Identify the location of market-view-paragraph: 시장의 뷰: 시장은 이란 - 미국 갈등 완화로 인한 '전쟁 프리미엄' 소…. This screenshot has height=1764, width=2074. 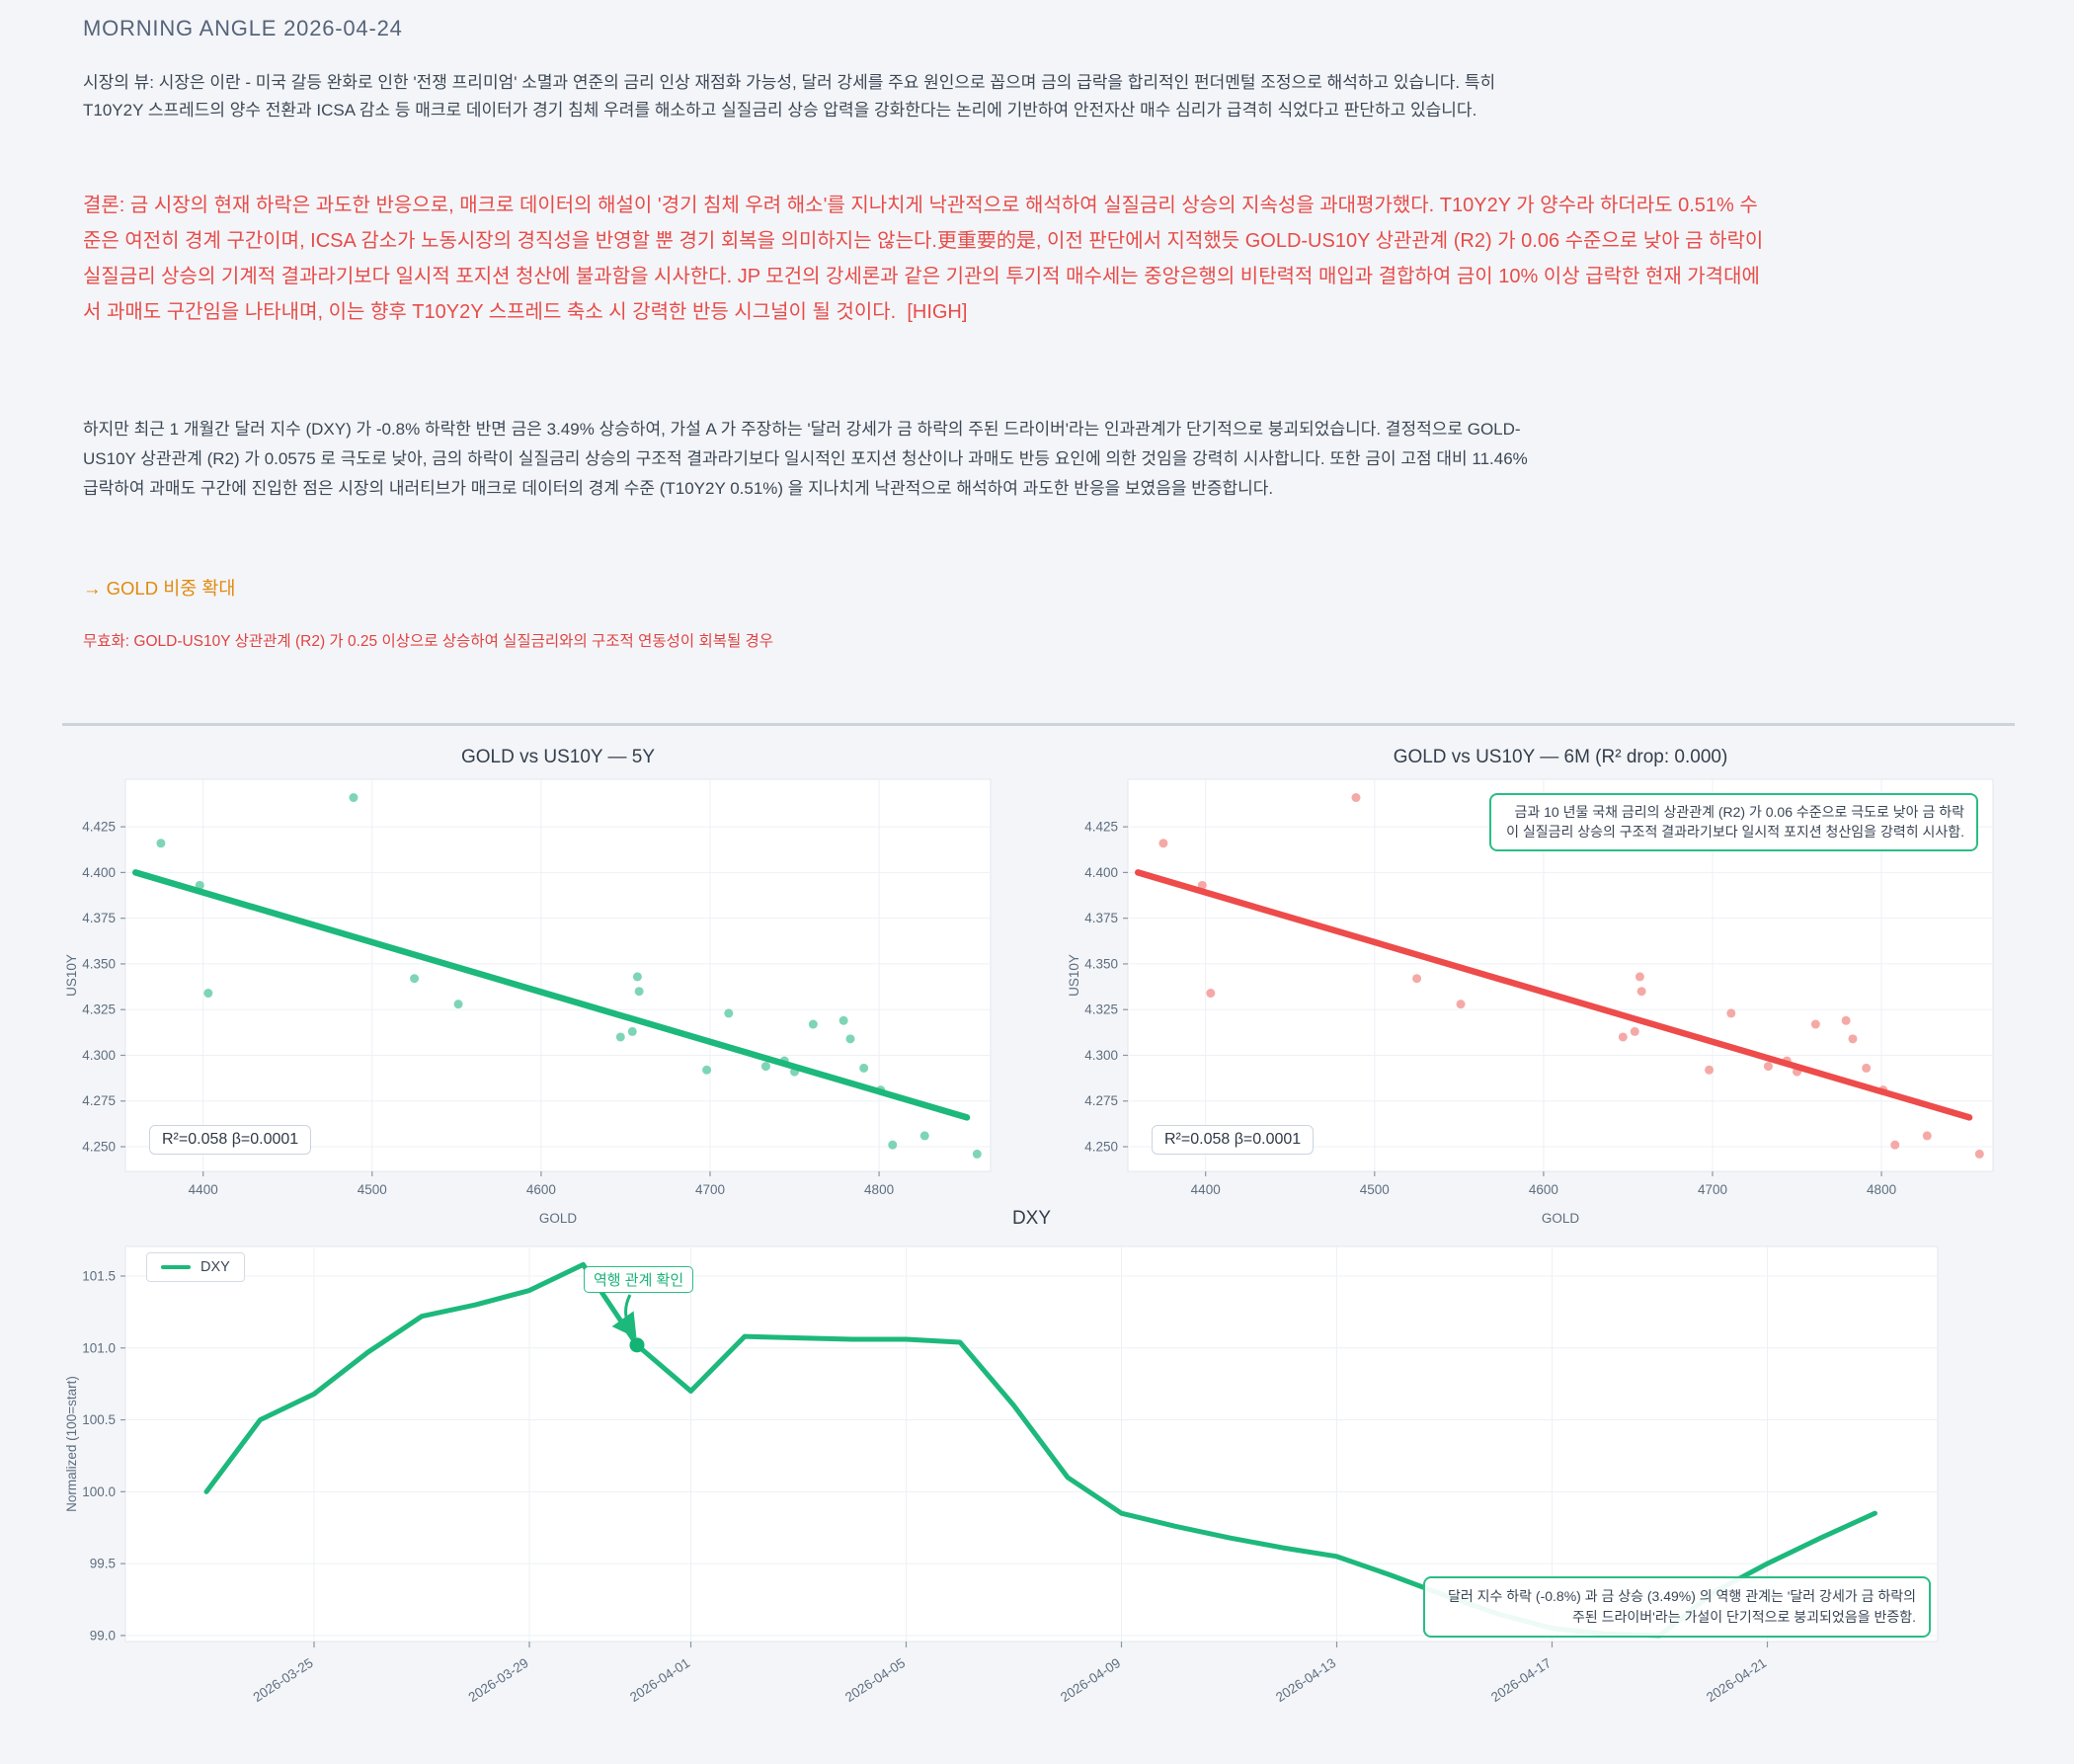
(792, 97).